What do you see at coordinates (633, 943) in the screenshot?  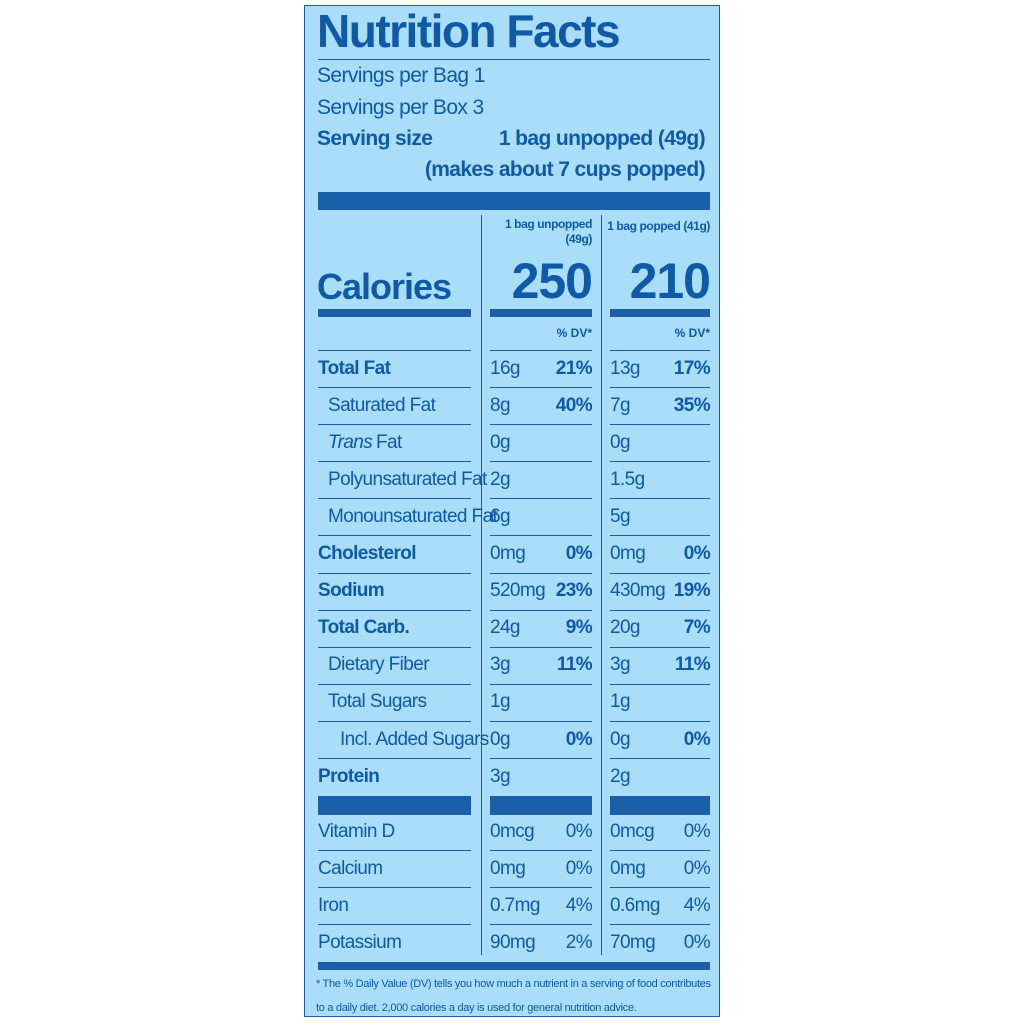 I see `amount: 70mg` at bounding box center [633, 943].